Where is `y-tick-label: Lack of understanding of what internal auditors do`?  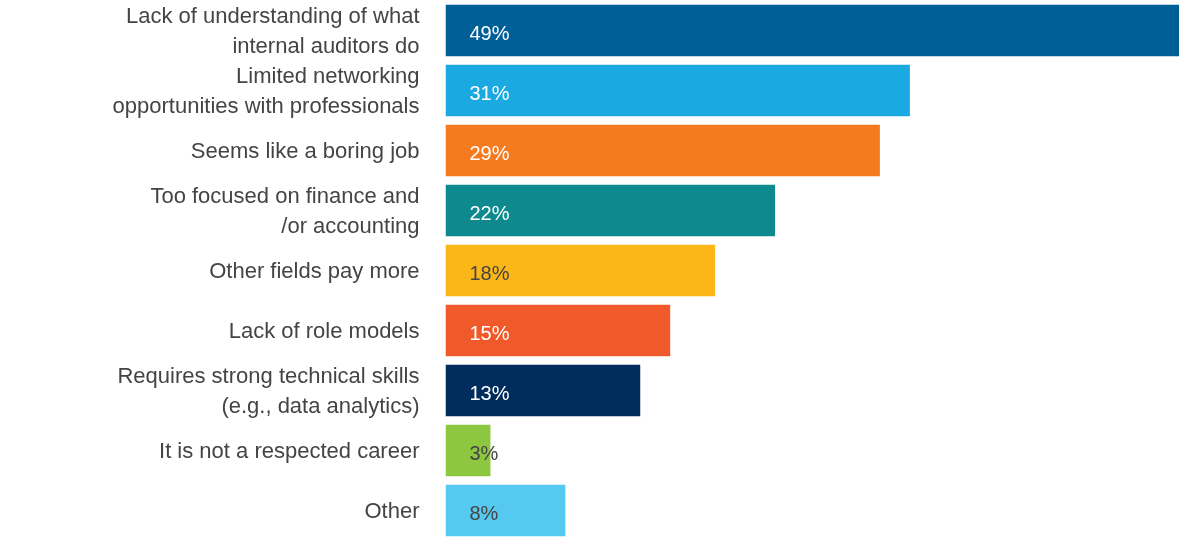
y-tick-label: Lack of understanding of what internal auditors do is located at coordinates (272, 30).